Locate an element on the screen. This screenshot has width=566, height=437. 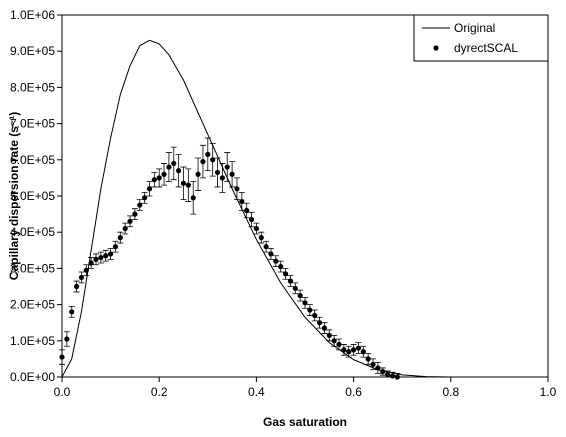
y-tick-label: 8.0E+05 is located at coordinates (32, 87).